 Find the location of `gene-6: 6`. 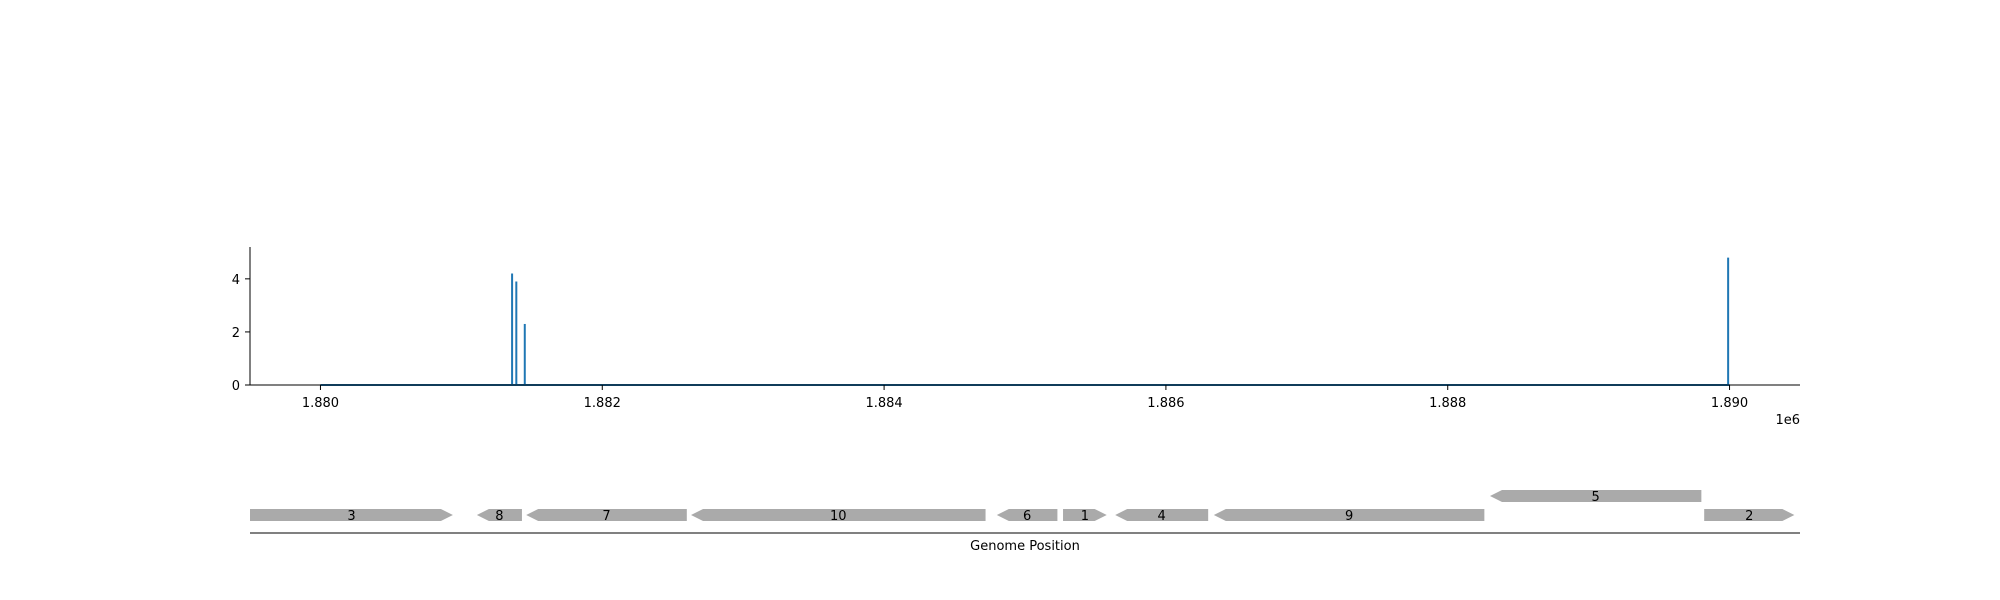

gene-6: 6 is located at coordinates (1027, 516).